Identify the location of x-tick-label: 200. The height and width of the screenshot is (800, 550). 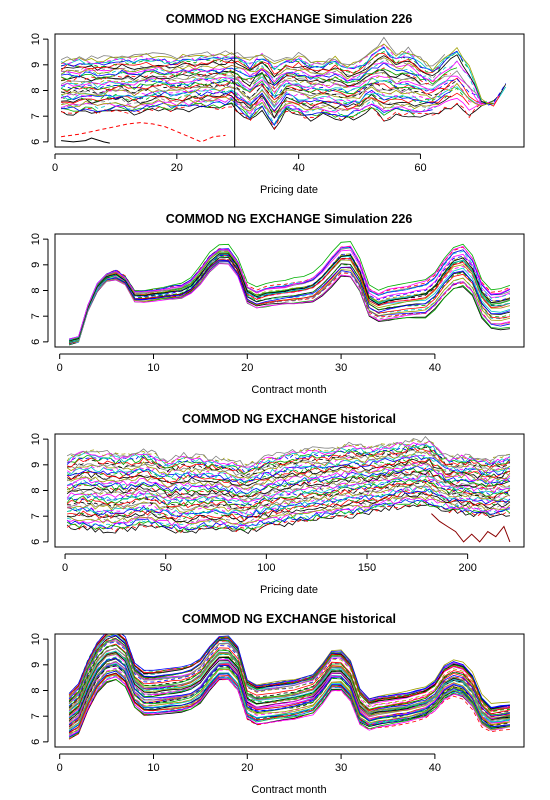
(467, 568).